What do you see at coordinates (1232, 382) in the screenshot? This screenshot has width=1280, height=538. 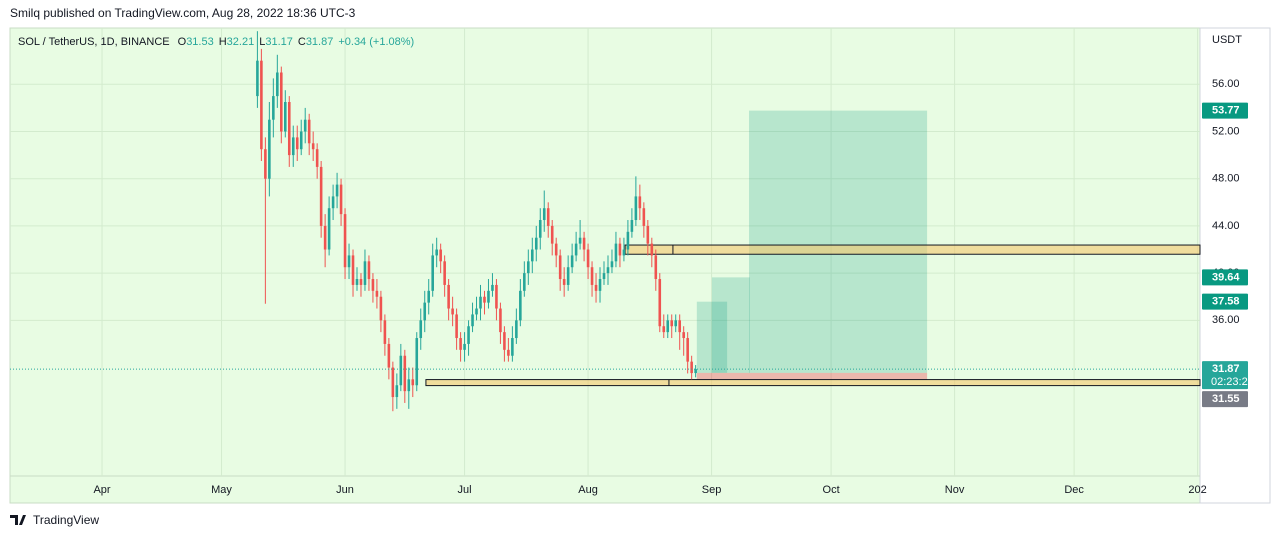 I see `countdown: 02:23:28` at bounding box center [1232, 382].